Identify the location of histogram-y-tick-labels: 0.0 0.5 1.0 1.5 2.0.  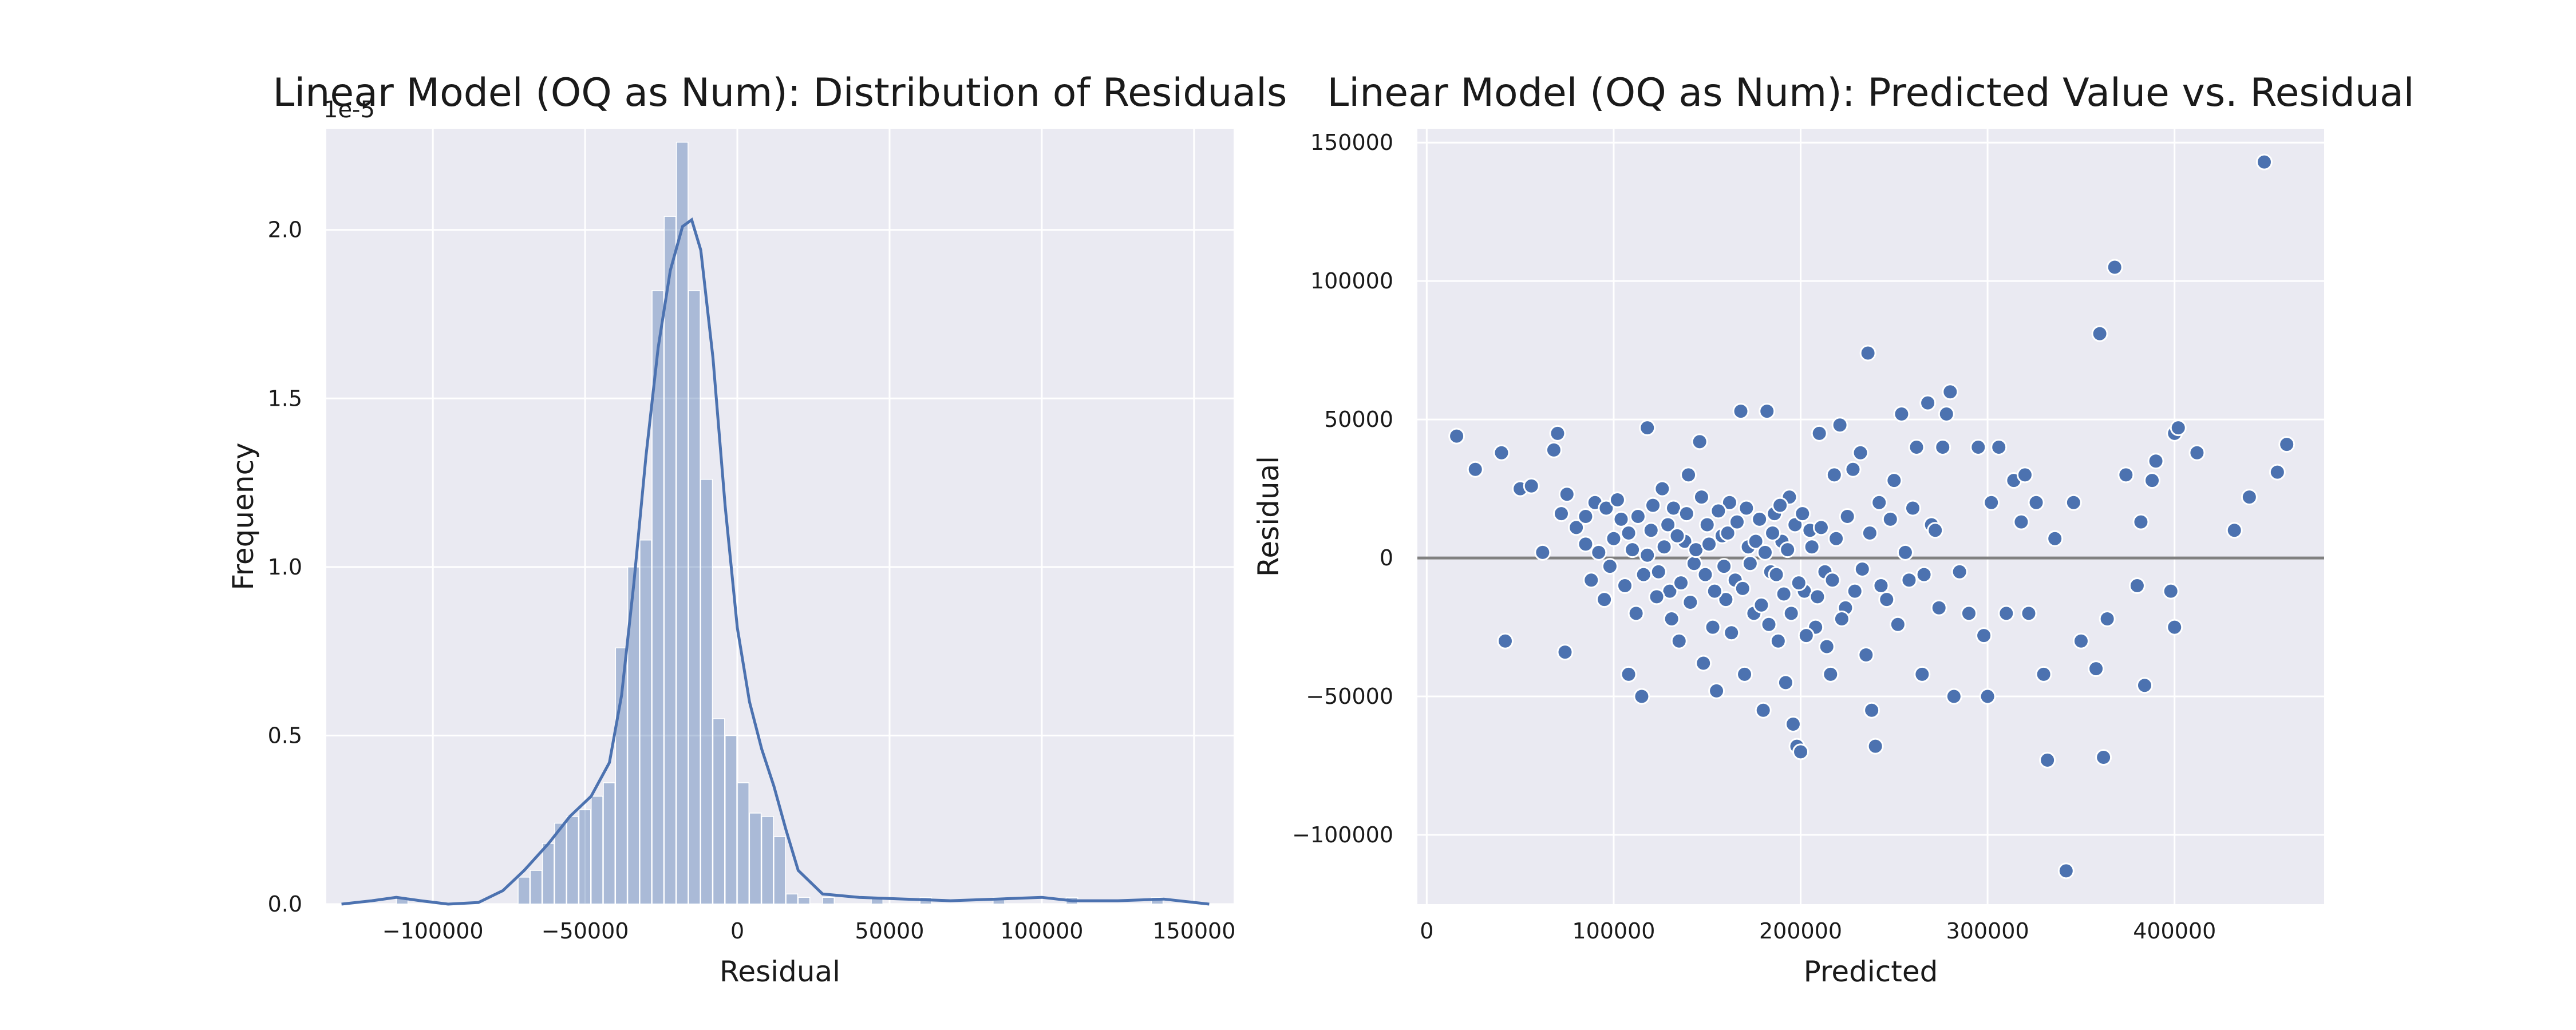
(285, 567).